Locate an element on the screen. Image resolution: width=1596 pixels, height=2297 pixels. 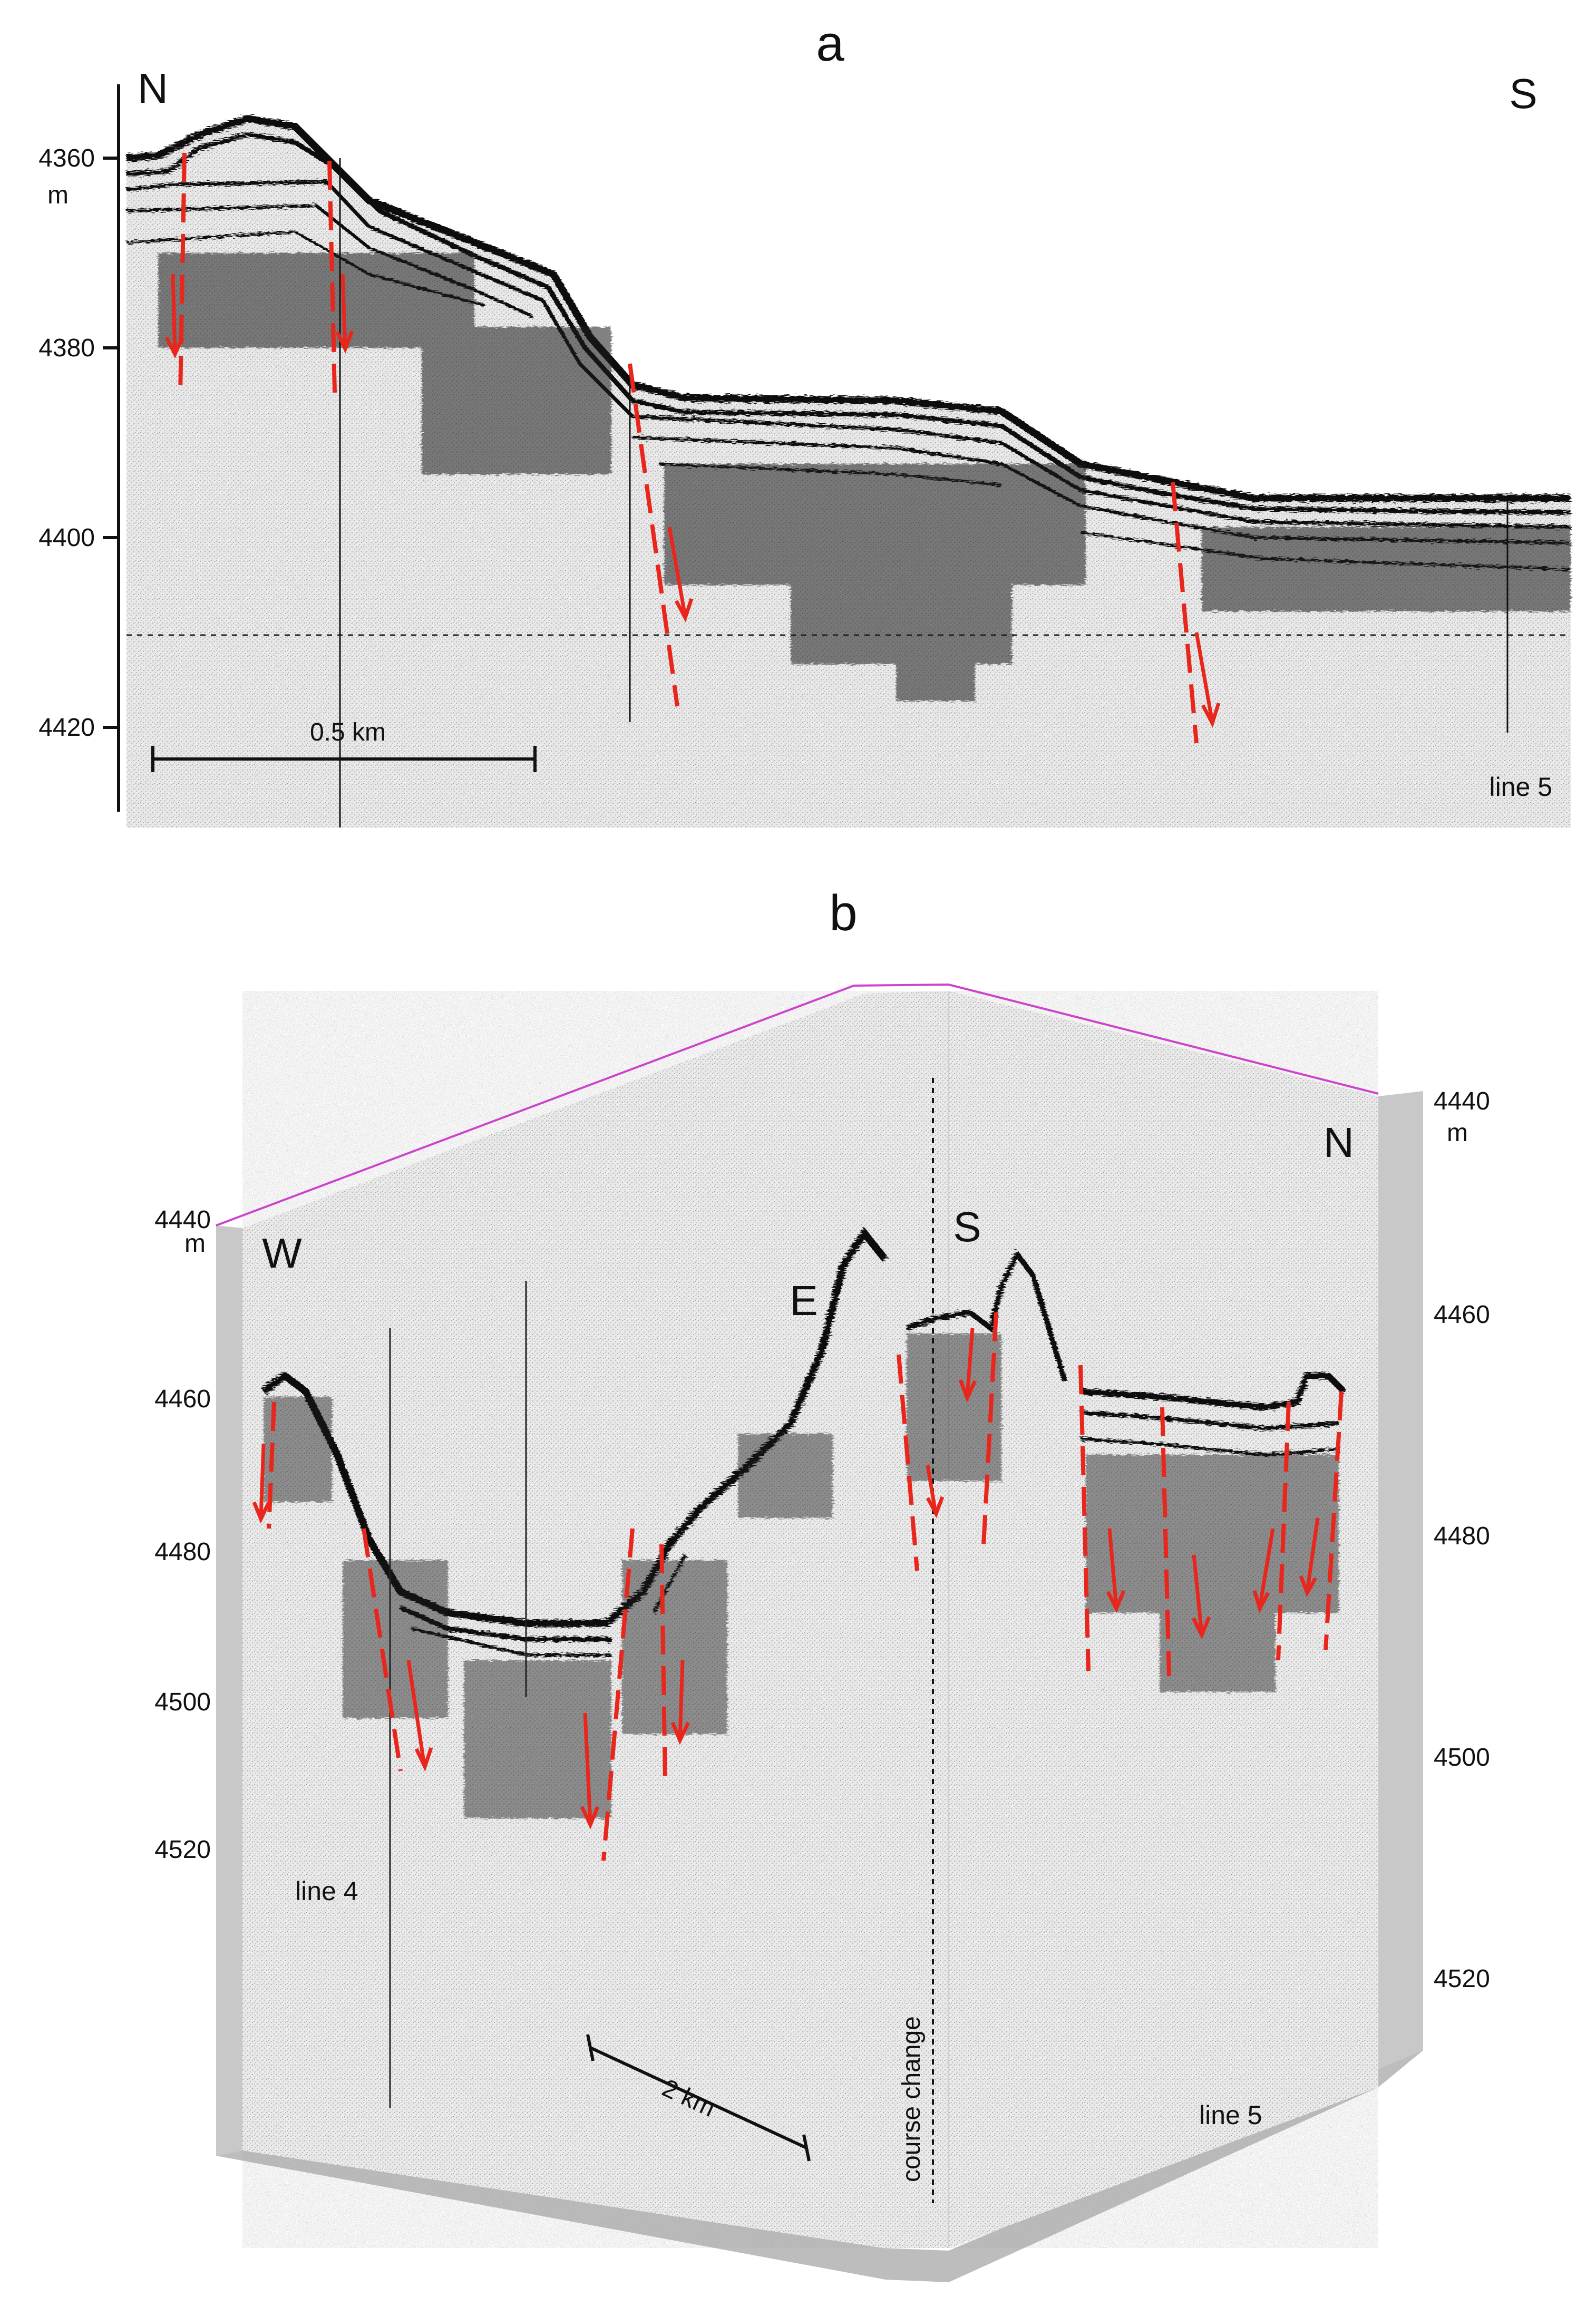
panel-a-tick-4380: 4380 is located at coordinates (66, 348).